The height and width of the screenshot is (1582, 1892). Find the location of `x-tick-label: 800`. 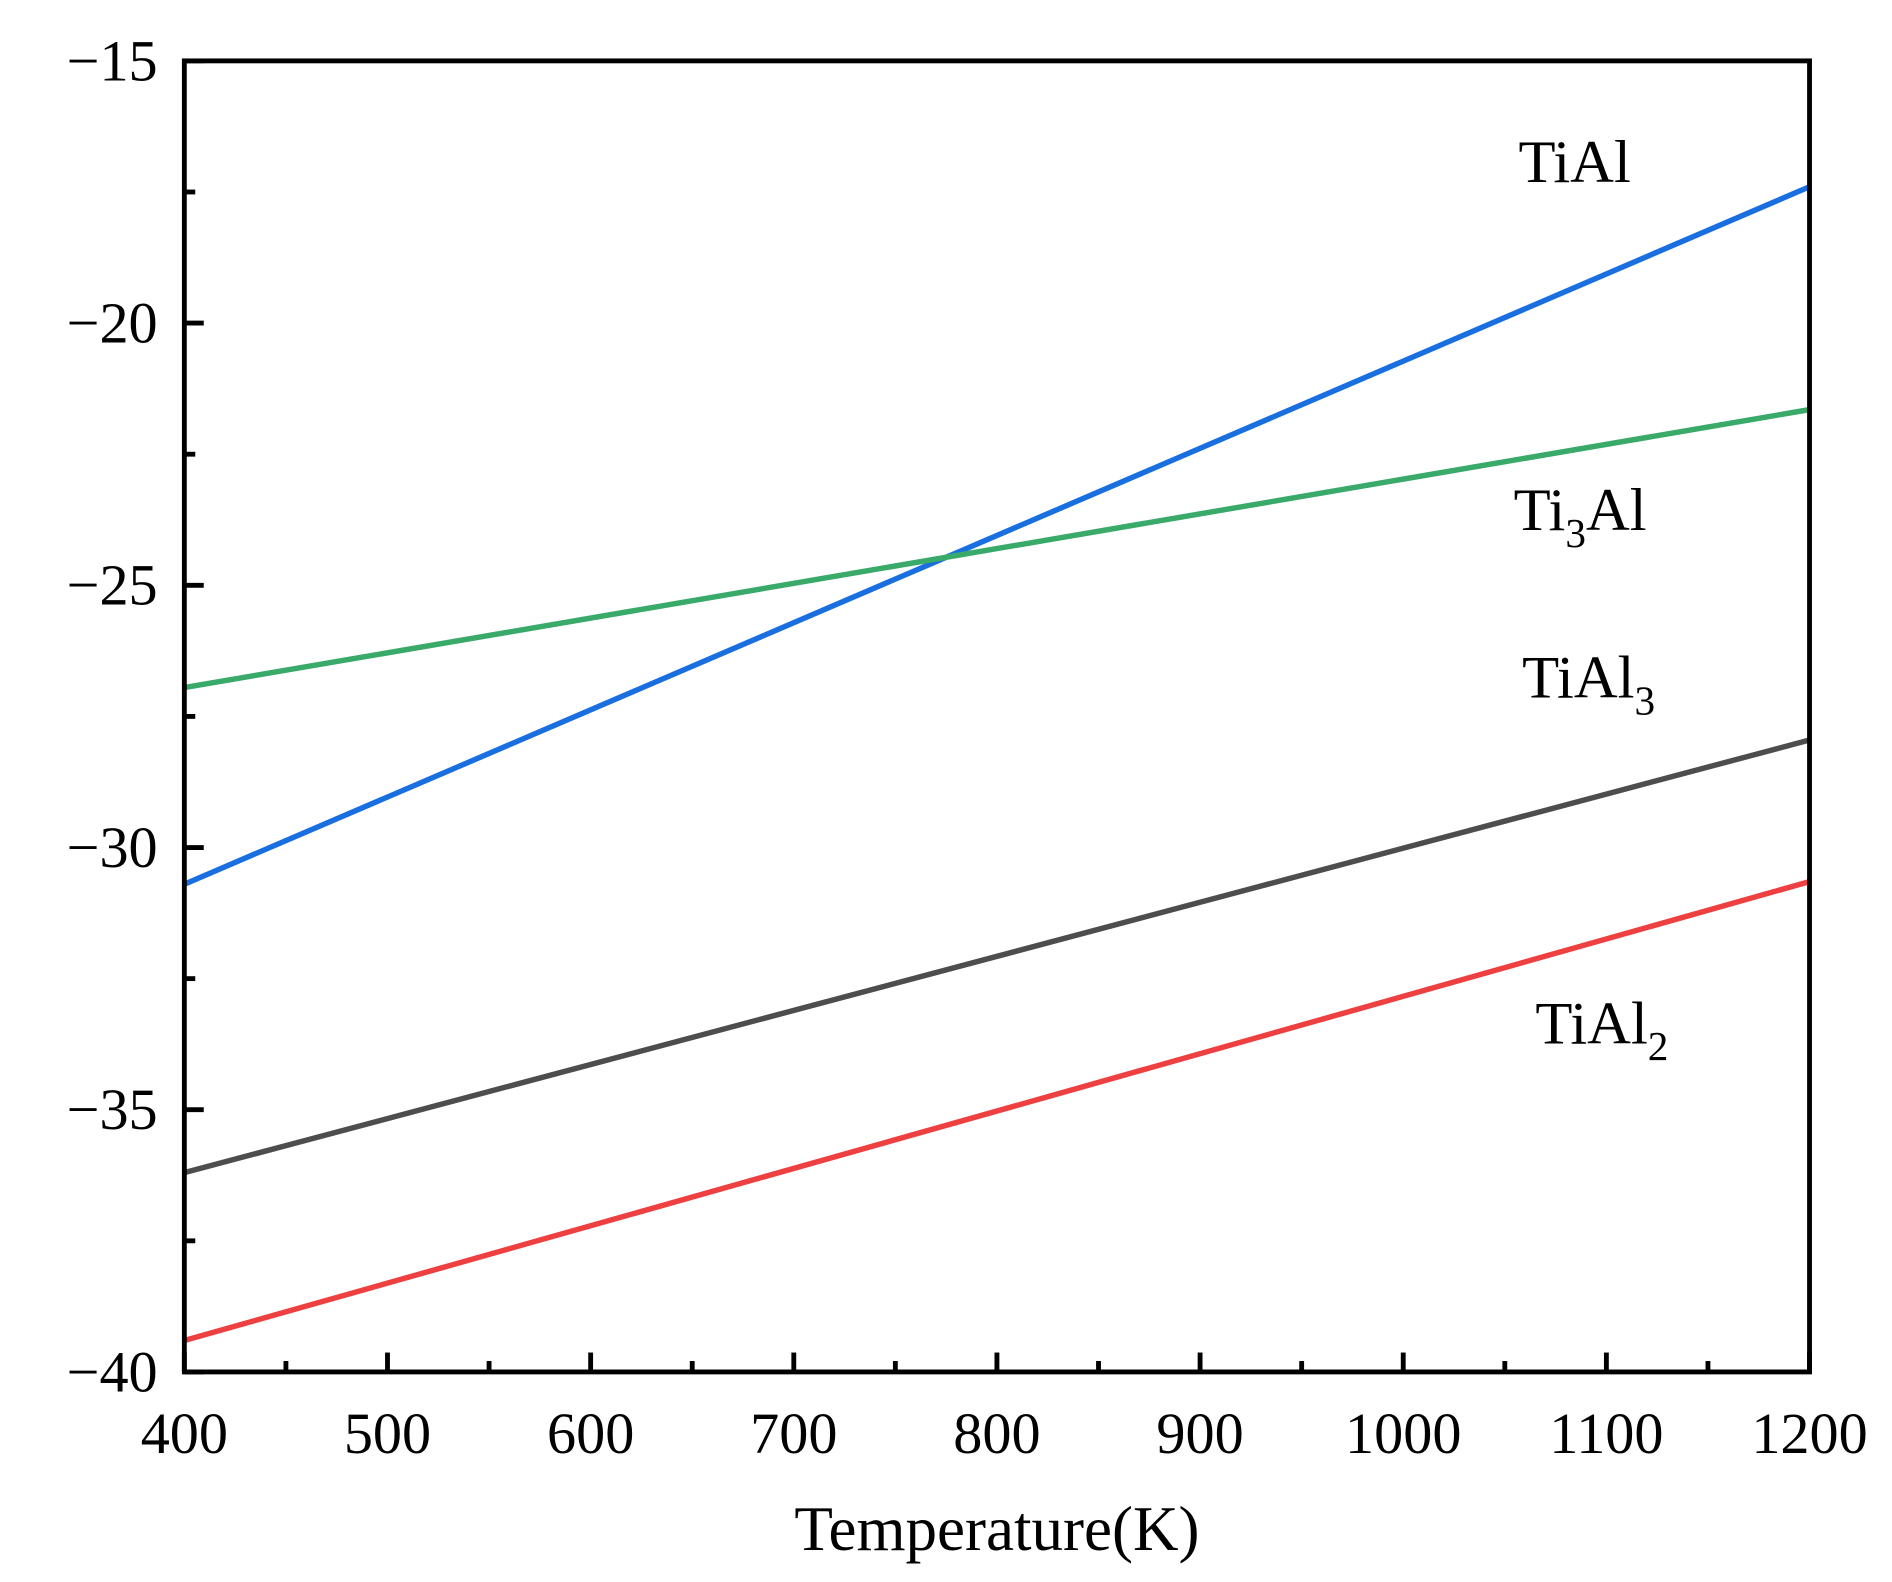

x-tick-label: 800 is located at coordinates (996, 1433).